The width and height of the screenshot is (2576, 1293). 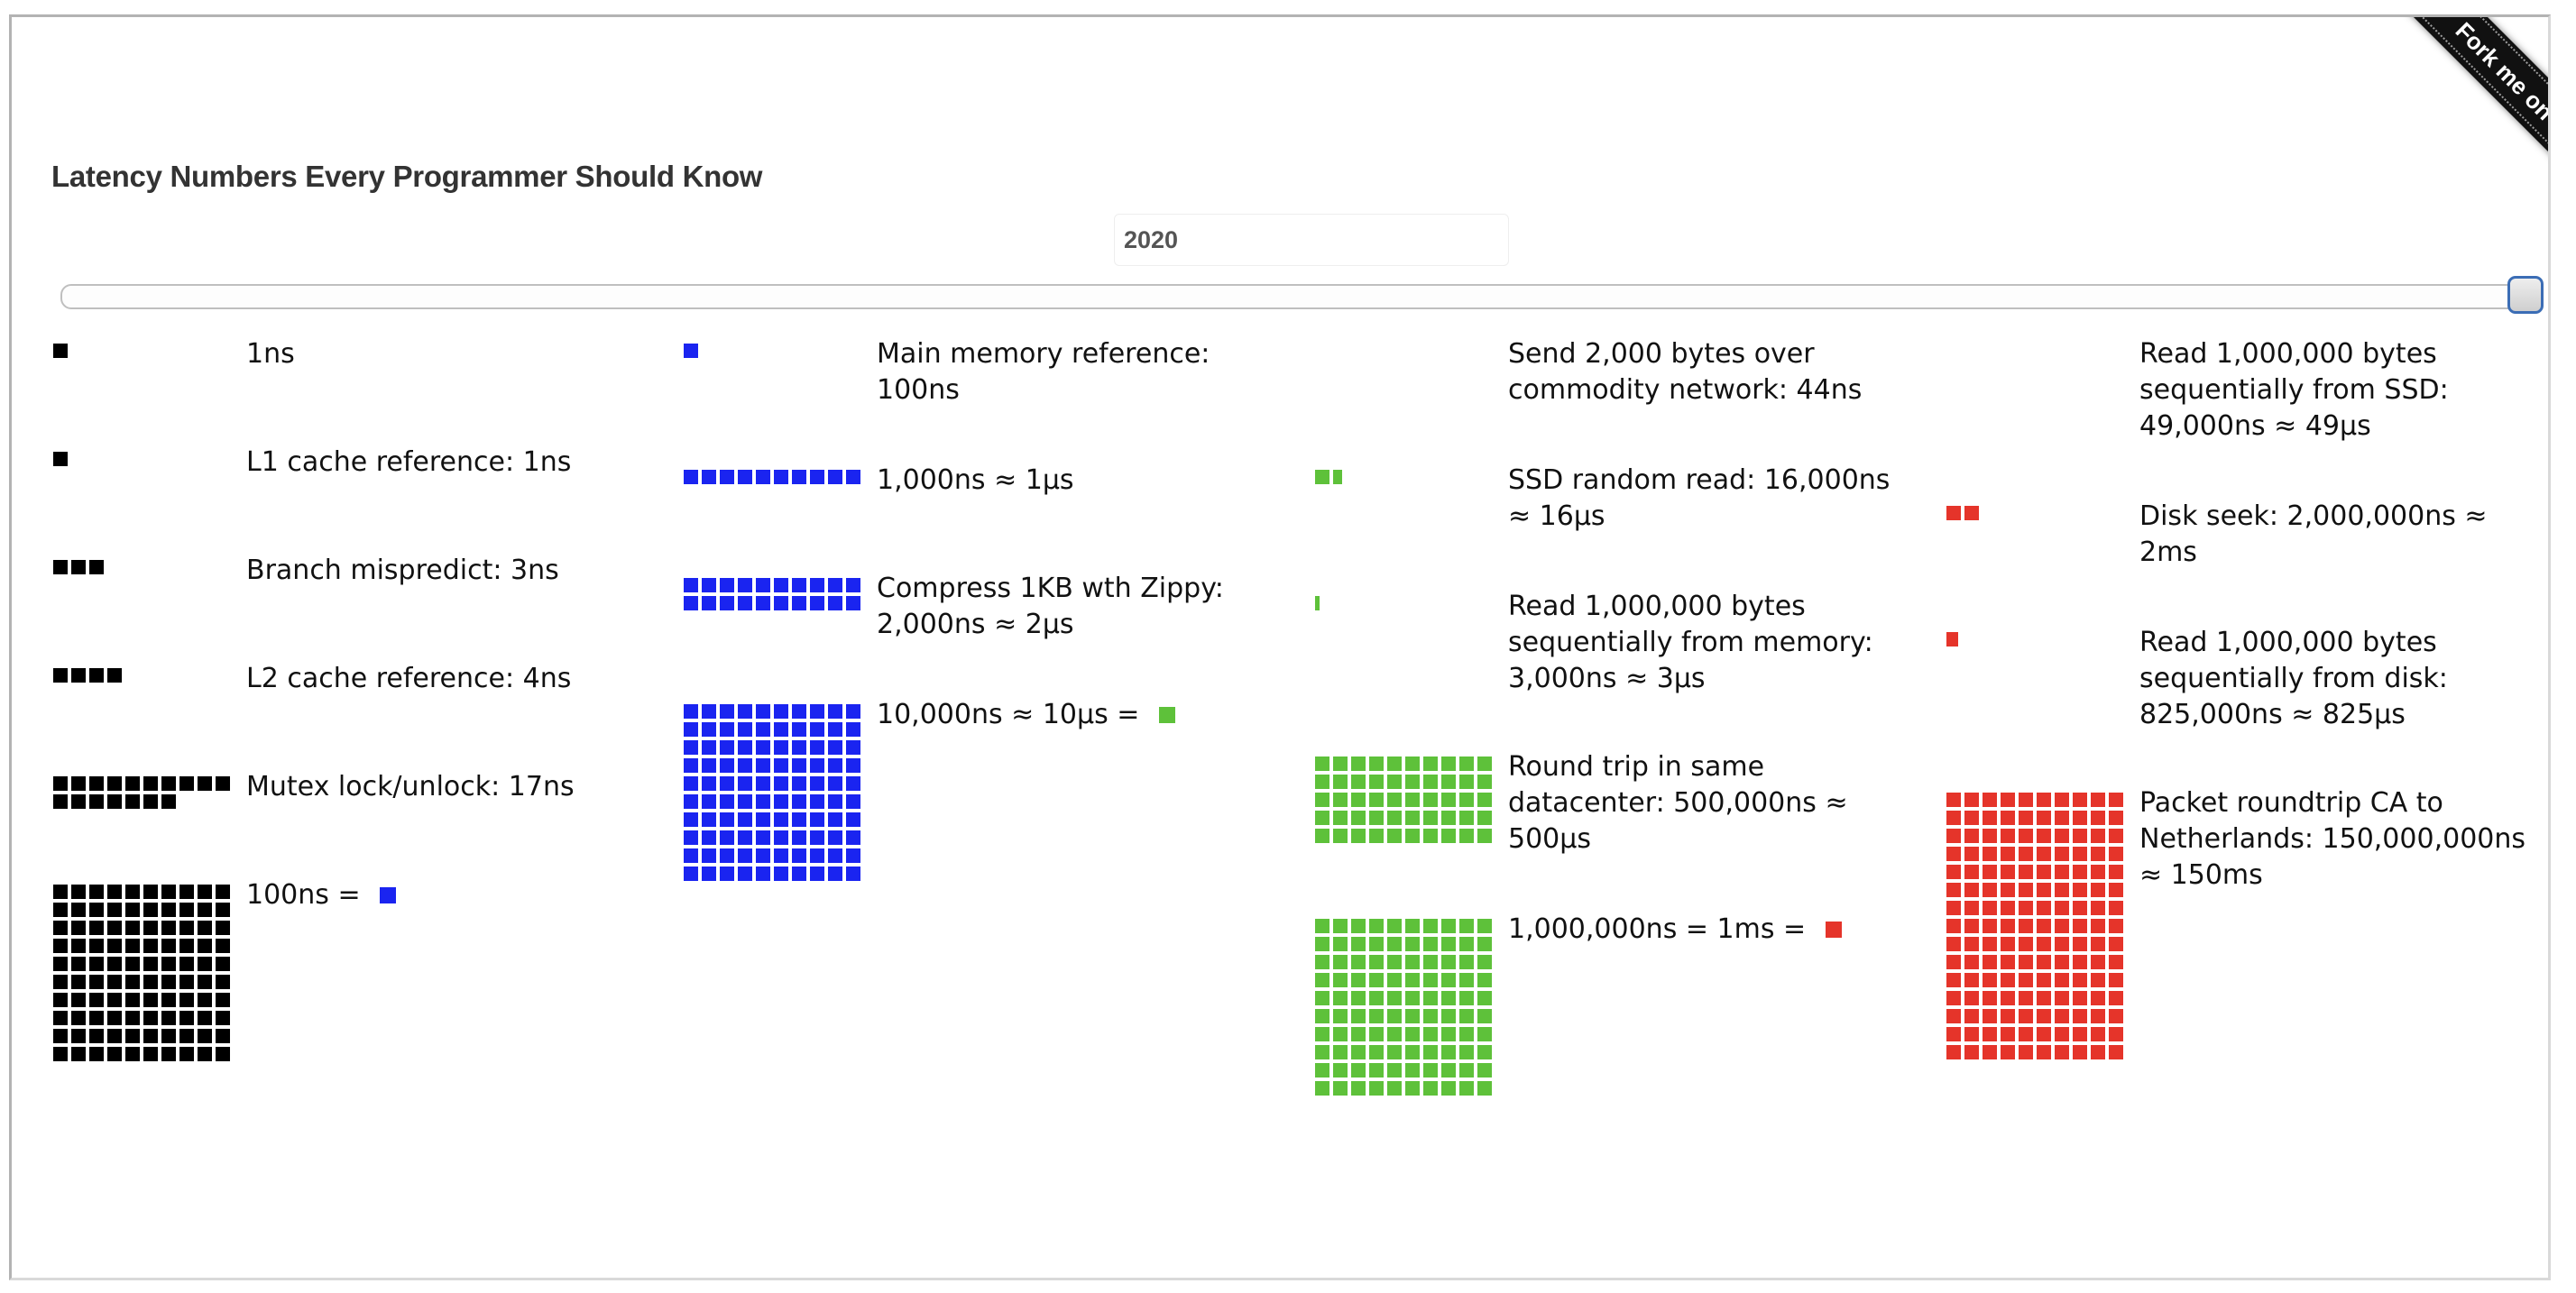 I want to click on latency-label-text: L1 cache reference: 1ns, so click(x=409, y=462).